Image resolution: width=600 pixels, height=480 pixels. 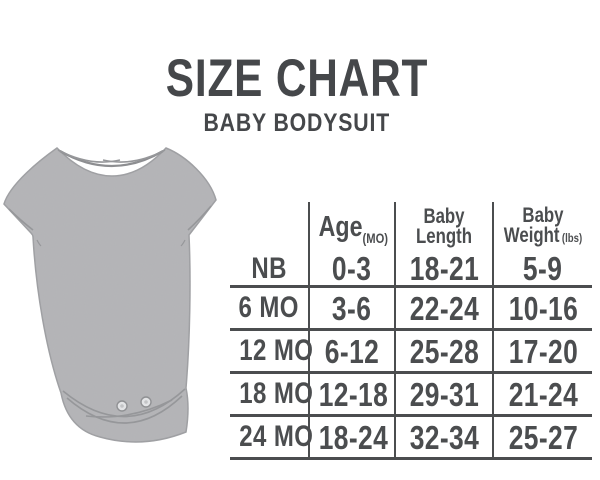 I want to click on size-label: NB, so click(x=269, y=268).